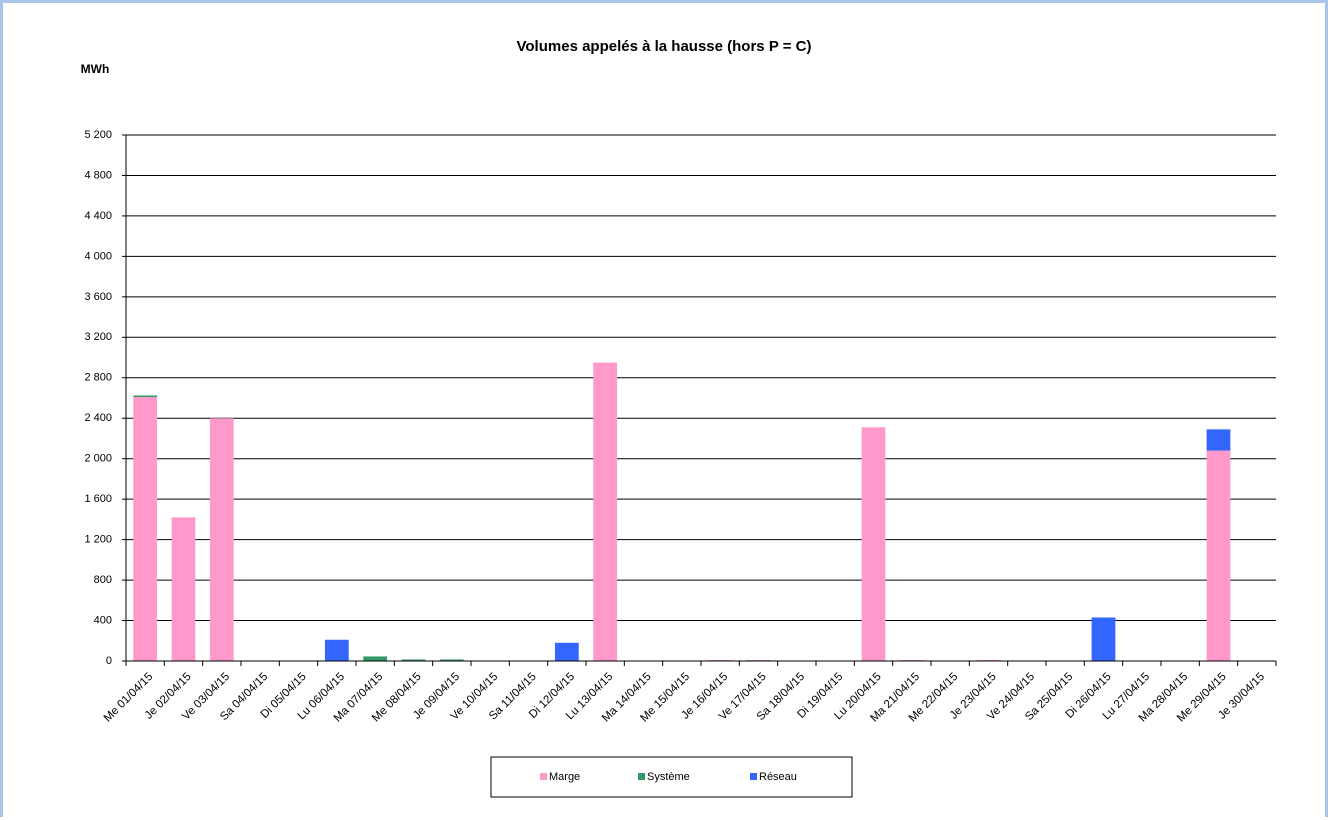 The image size is (1328, 820). Describe the element at coordinates (98, 256) in the screenshot. I see `y-tick-label: 4 000` at that location.